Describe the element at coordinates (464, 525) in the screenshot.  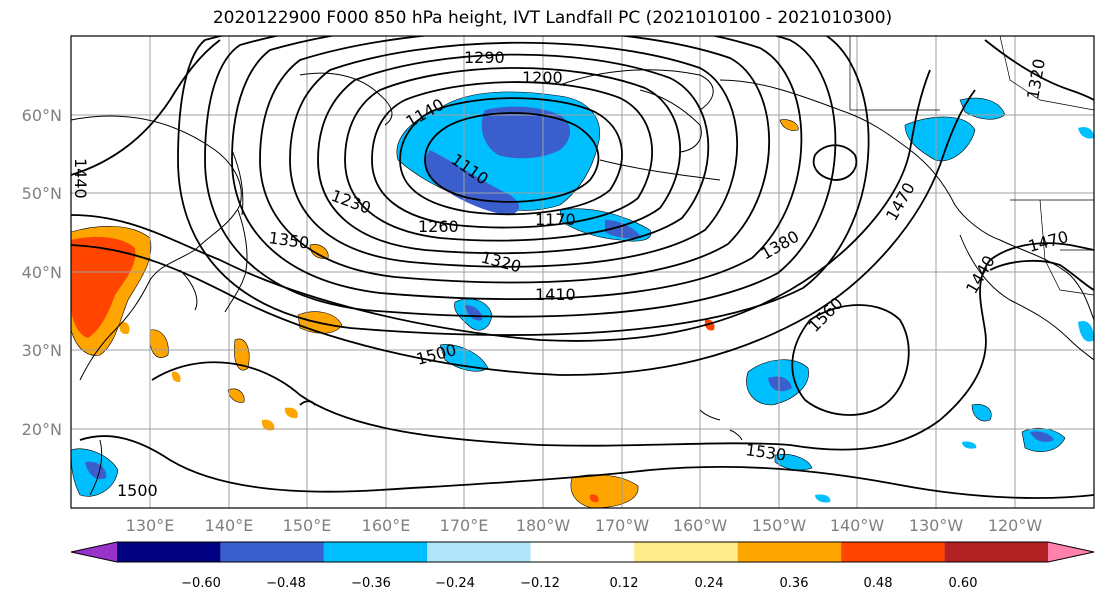
I see `lon-label: 170°E` at that location.